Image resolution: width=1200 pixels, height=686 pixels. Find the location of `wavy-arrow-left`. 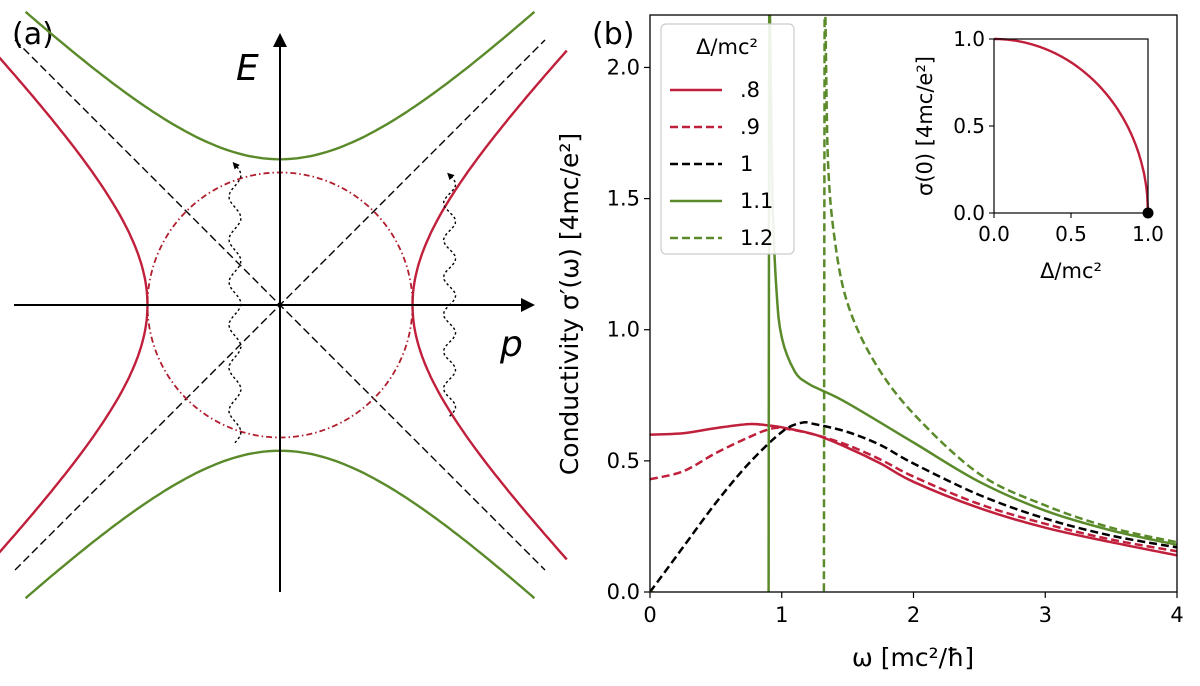

wavy-arrow-left is located at coordinates (235, 302).